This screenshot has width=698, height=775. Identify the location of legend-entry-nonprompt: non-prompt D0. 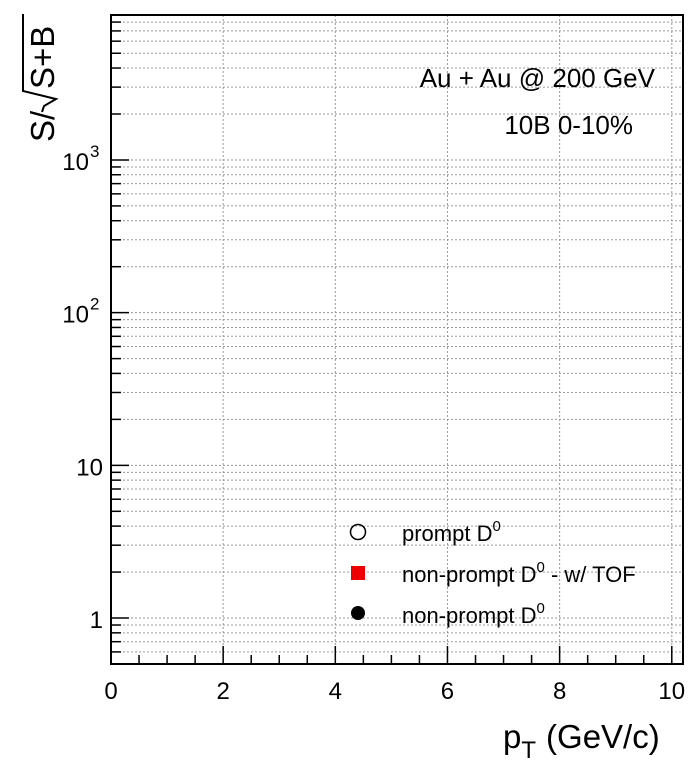
(448, 614).